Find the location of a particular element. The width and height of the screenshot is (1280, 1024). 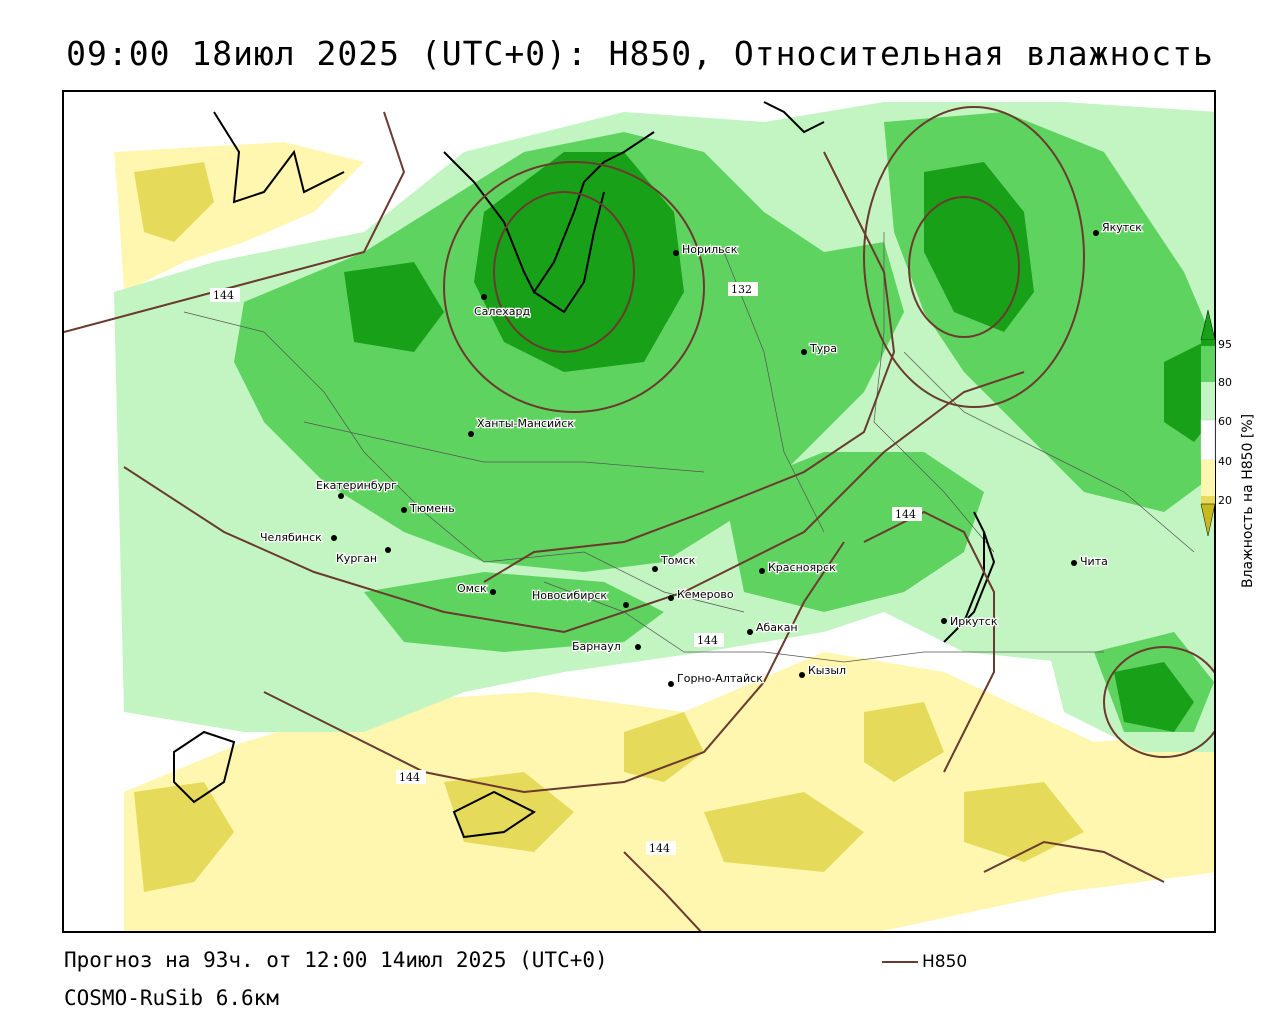

contour-legend: H850 is located at coordinates (924, 962).